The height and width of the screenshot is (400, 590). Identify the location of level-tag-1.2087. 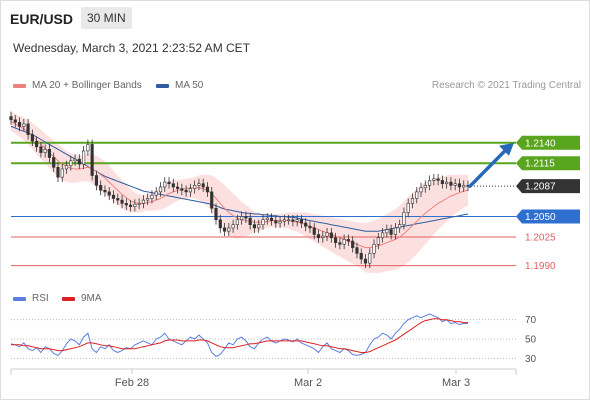
(548, 186).